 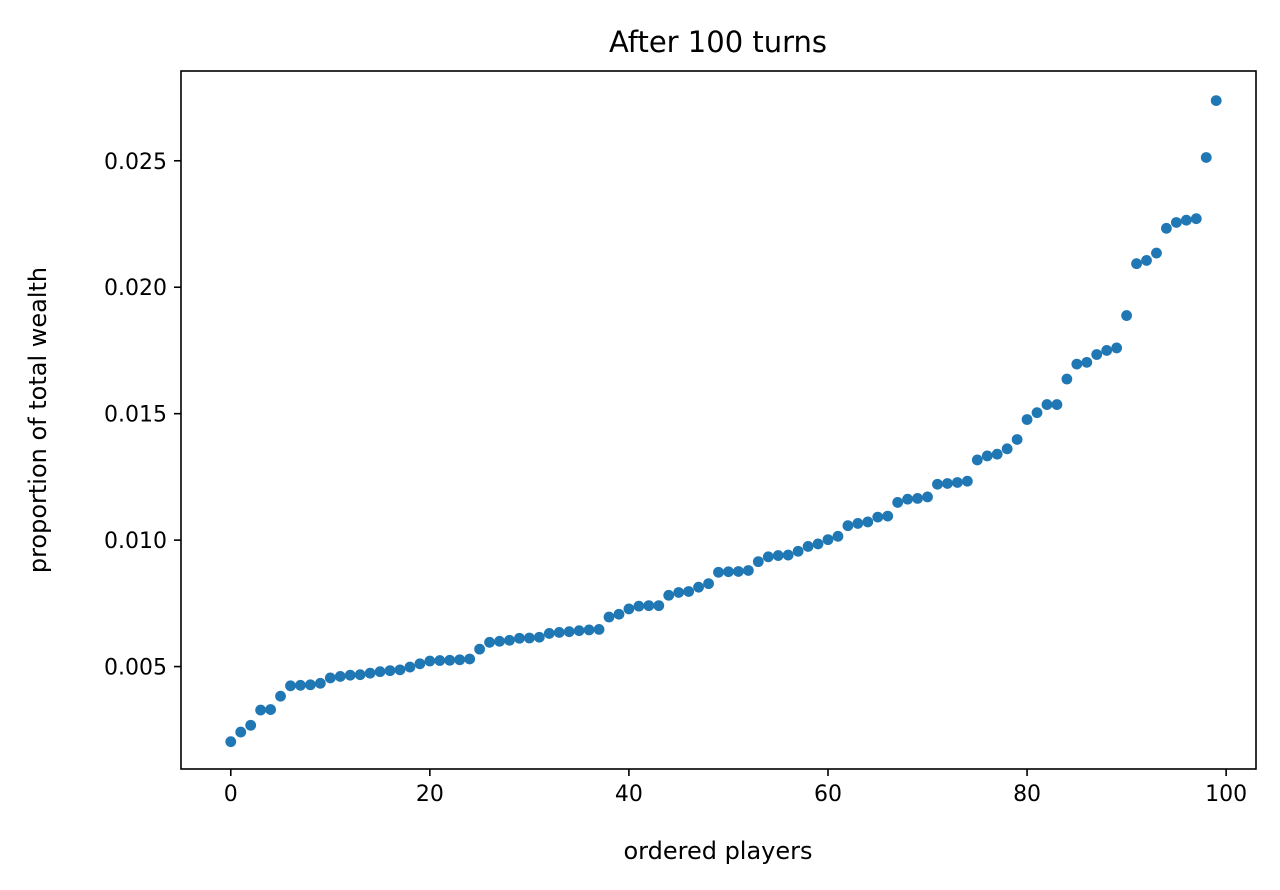 I want to click on y-tick-label: 0.015, so click(x=135, y=415).